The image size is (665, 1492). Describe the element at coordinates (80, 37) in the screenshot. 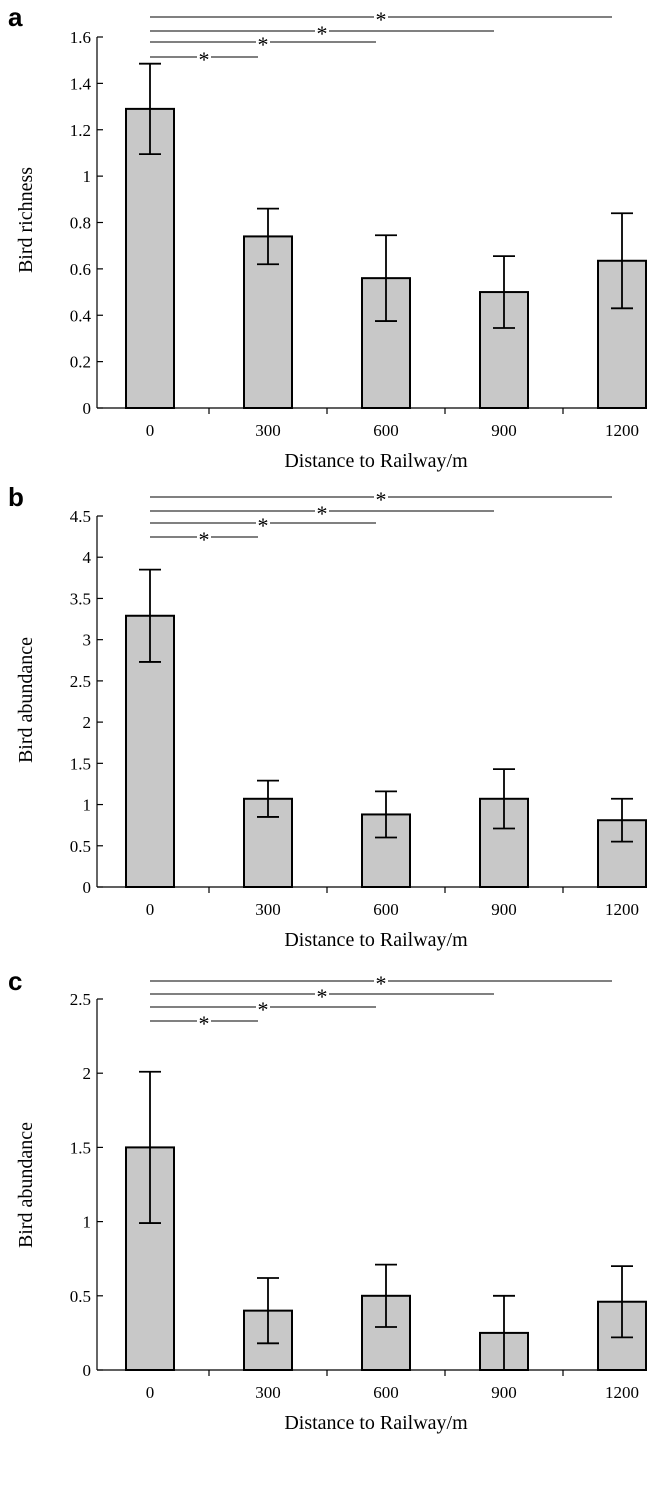

I see `y-tick-label: 1.6` at that location.